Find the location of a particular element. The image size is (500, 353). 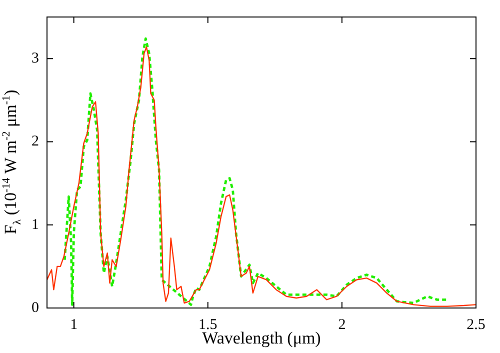

x-tick-label: 2 is located at coordinates (342, 324).